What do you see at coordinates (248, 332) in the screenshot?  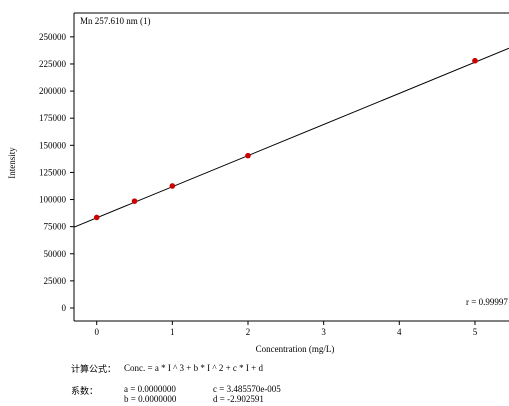 I see `x-tick-label: 2` at bounding box center [248, 332].